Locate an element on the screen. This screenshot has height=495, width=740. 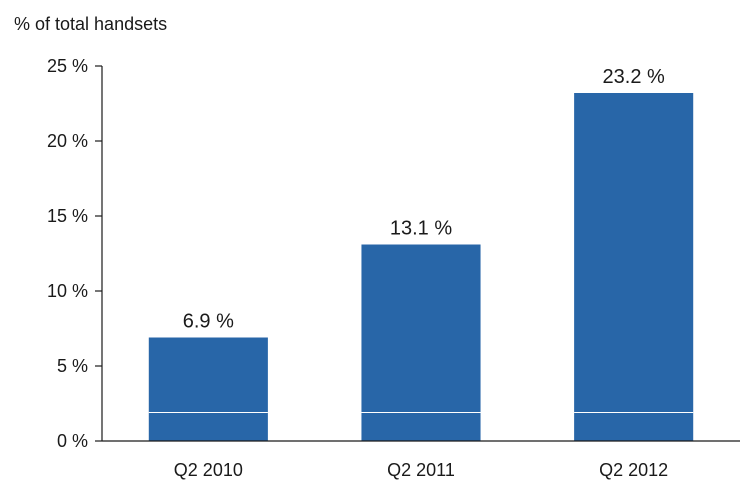
y-tick-label: 0 % is located at coordinates (72, 441).